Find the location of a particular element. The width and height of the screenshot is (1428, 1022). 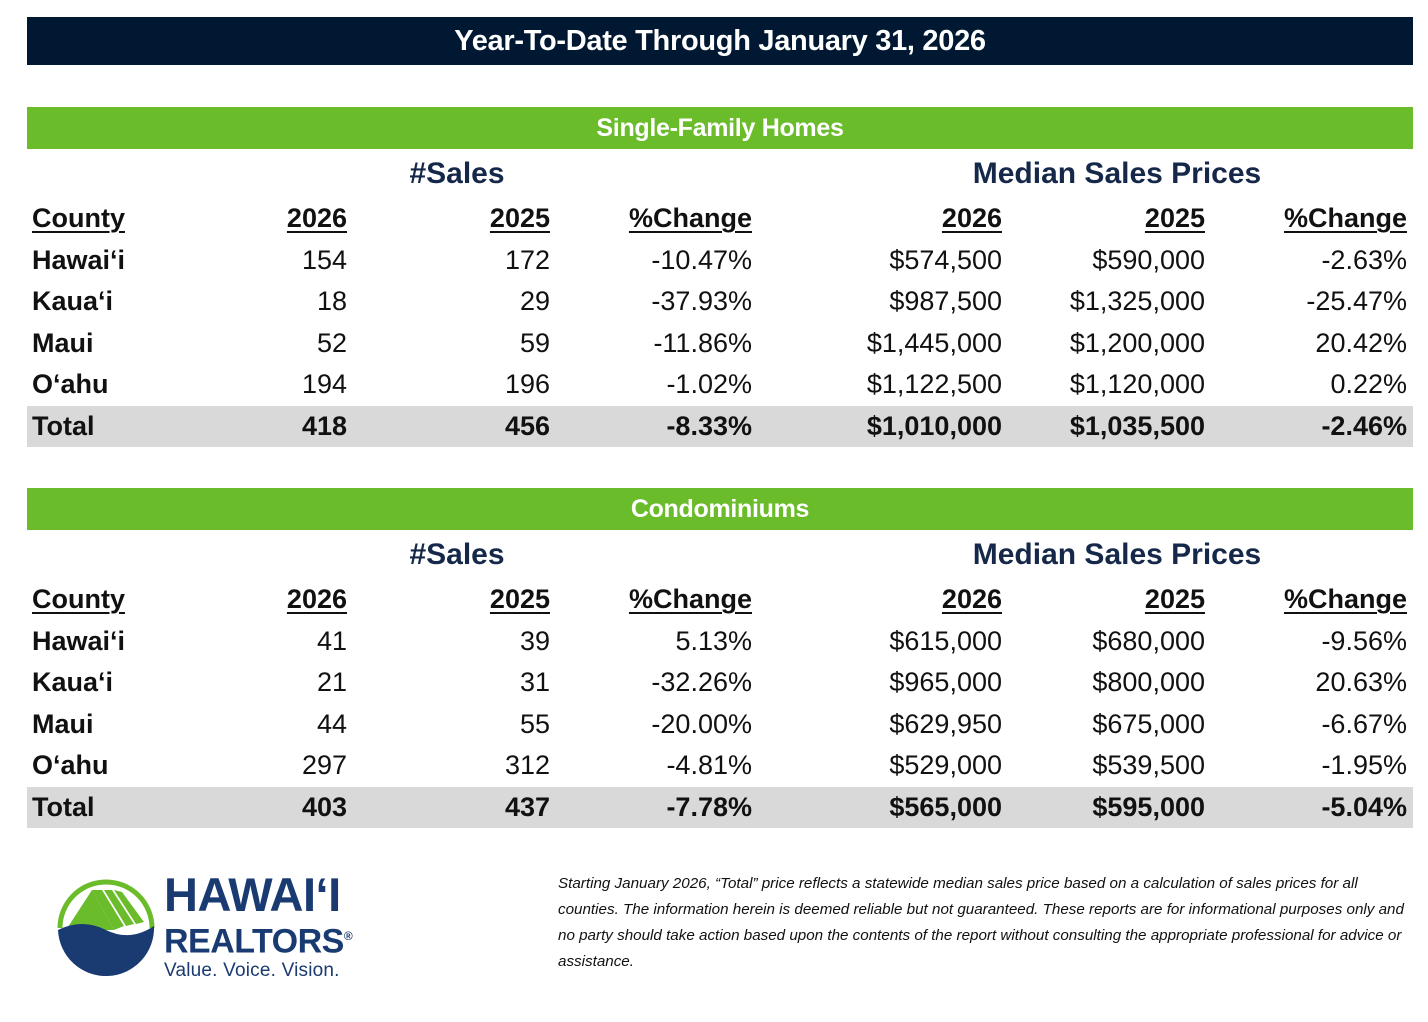

total-sales-2026: 403 is located at coordinates (324, 807).